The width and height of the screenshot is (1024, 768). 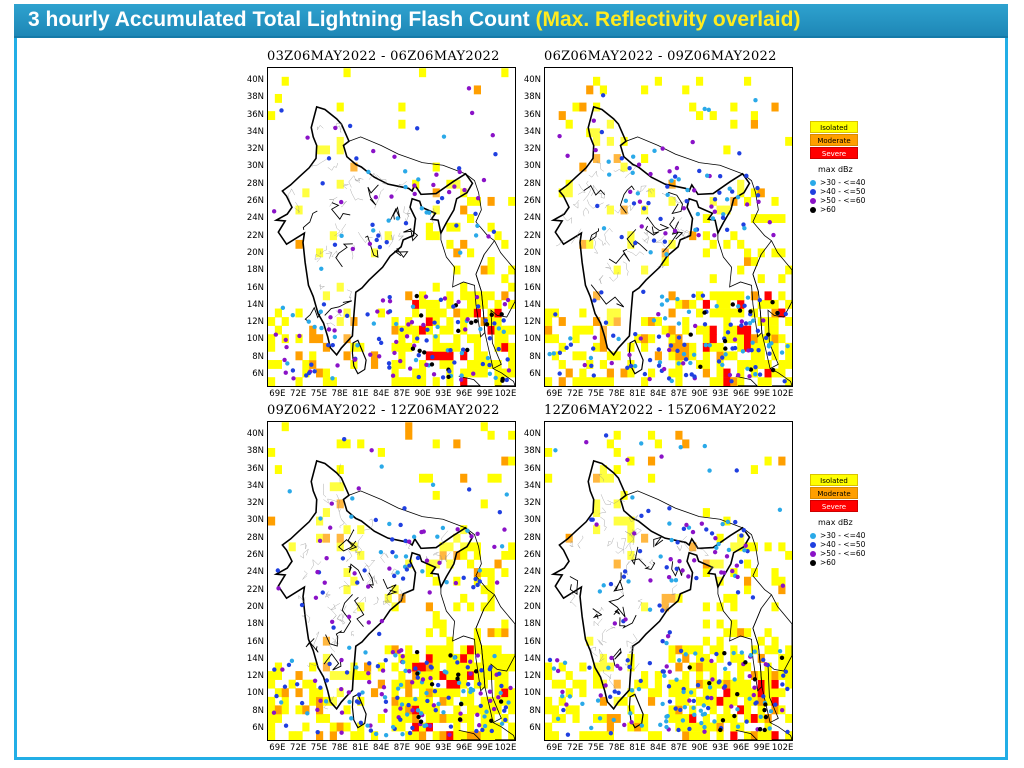 I want to click on latitude-tick-label: 32N, so click(x=255, y=503).